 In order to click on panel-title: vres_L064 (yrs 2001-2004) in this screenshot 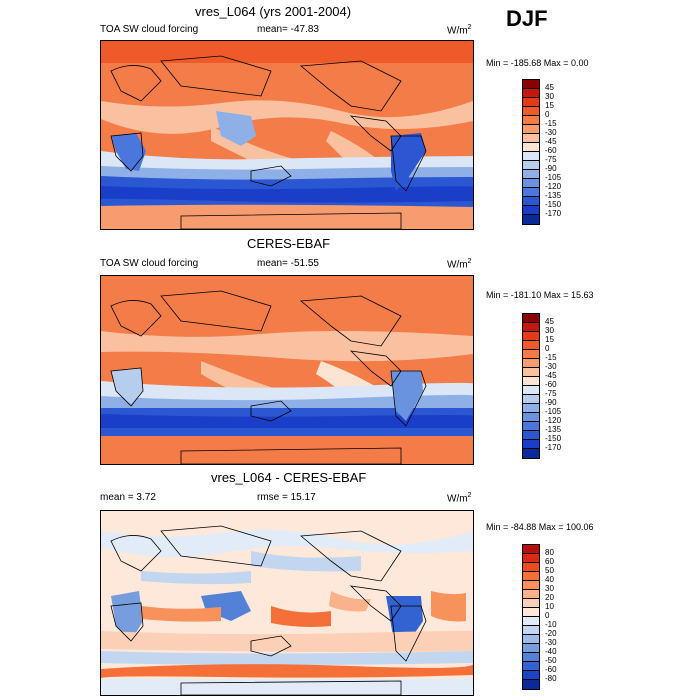, I will do `click(273, 11)`.